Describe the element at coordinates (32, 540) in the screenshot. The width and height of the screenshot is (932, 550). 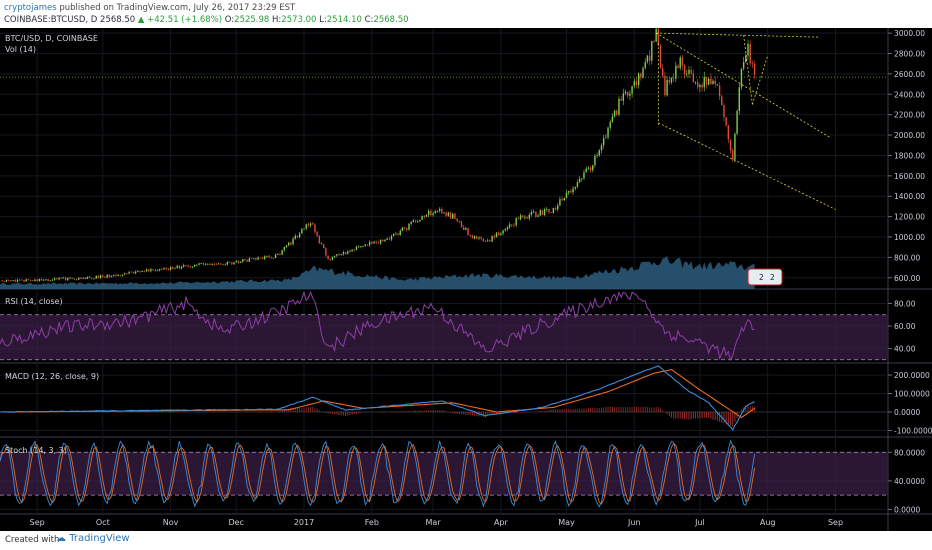
I see `created-with-label: Created with` at that location.